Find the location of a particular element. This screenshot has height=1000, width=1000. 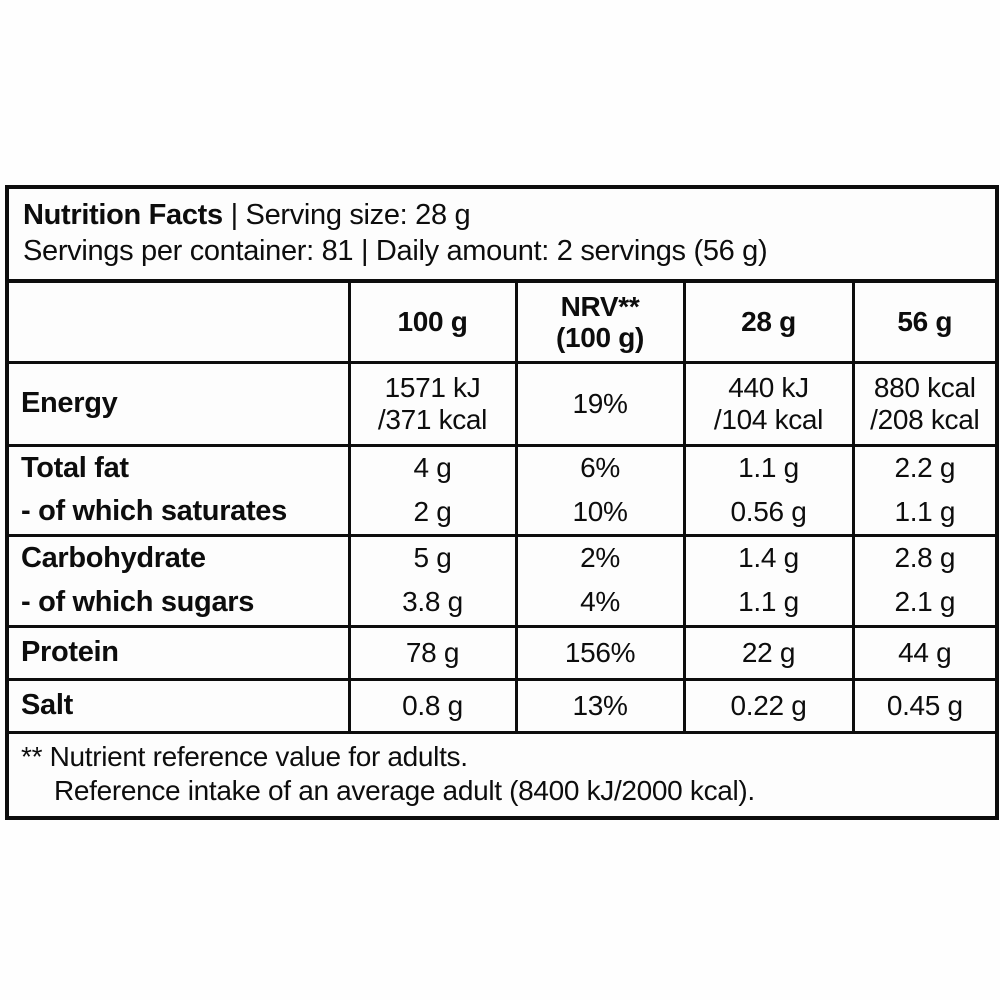

row-salt: Salt 0.8 g 13% 0.22 g 0.45 g is located at coordinates (502, 705).